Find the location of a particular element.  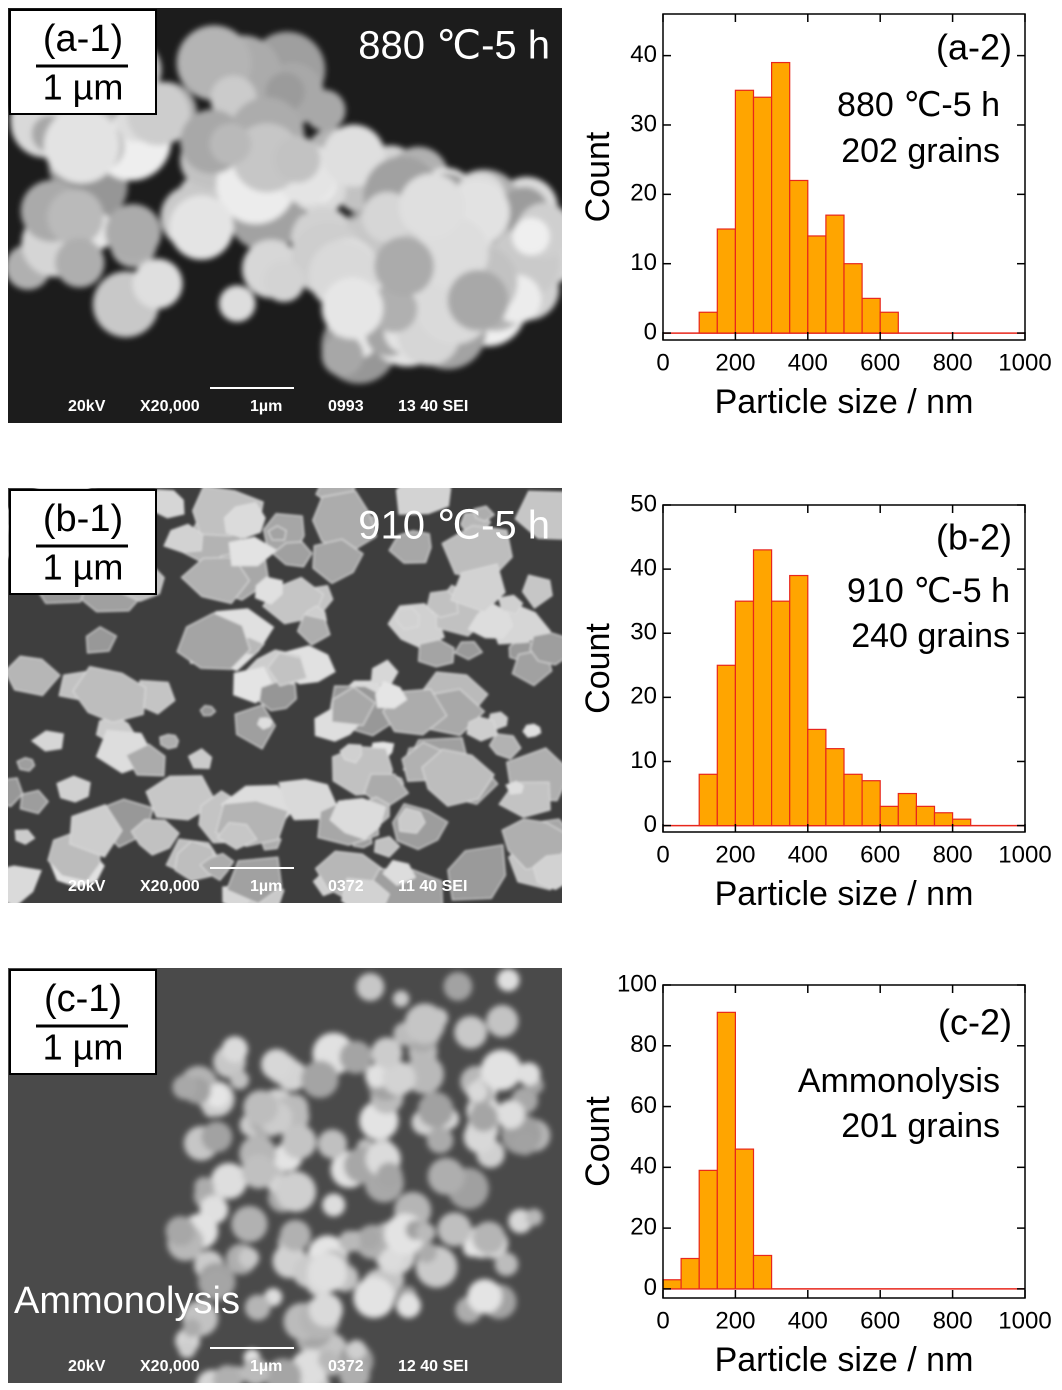

annotation: 202 grains is located at coordinates (920, 151).